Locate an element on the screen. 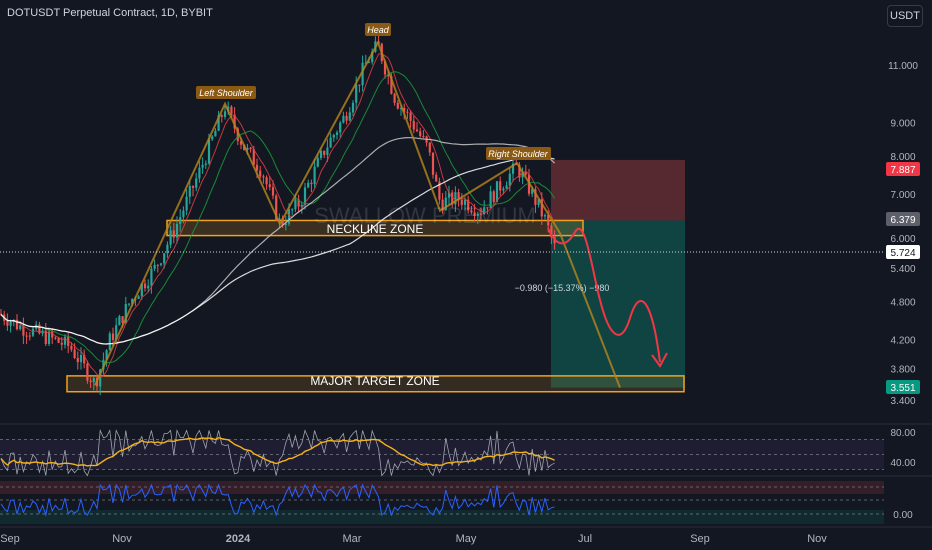  projection-arrow is located at coordinates (604, 295).